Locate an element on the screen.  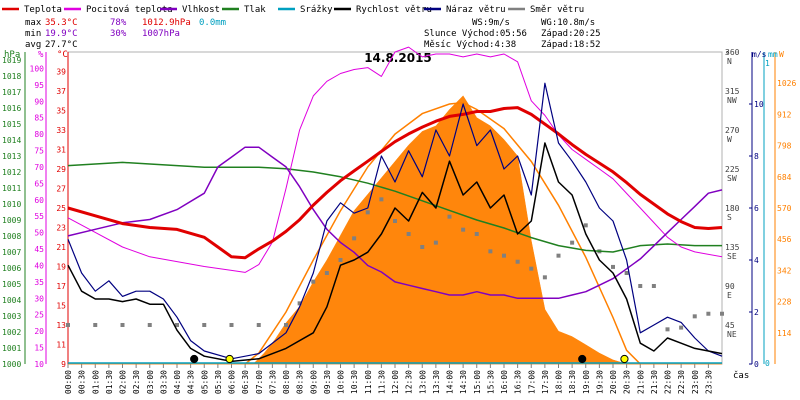
tick-x-07:30: 07:30 is located at coordinates (272, 382).